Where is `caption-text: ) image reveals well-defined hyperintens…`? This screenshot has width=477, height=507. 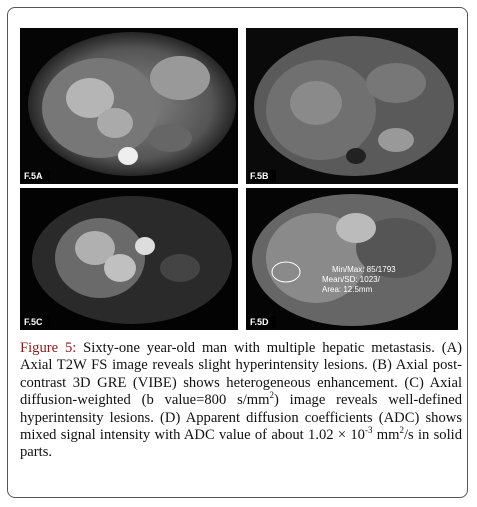
caption-text: ) image reveals well-defined hyperintens… is located at coordinates (241, 418).